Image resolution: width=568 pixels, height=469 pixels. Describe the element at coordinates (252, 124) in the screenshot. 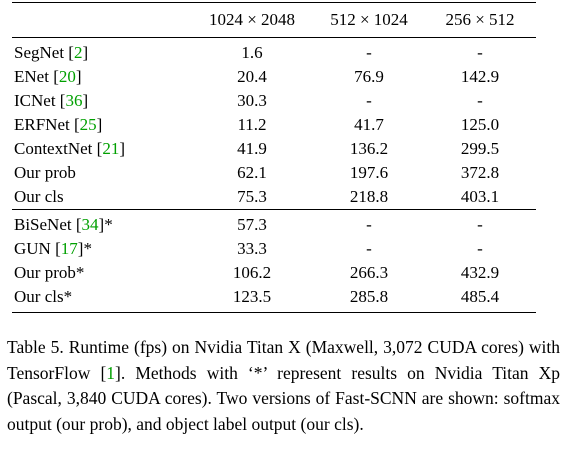

I see `fps-value-cell: 11.2` at that location.